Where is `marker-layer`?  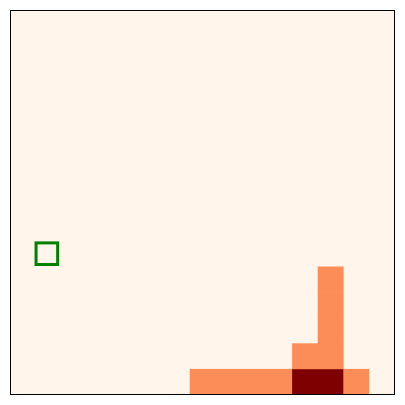 marker-layer is located at coordinates (47, 253).